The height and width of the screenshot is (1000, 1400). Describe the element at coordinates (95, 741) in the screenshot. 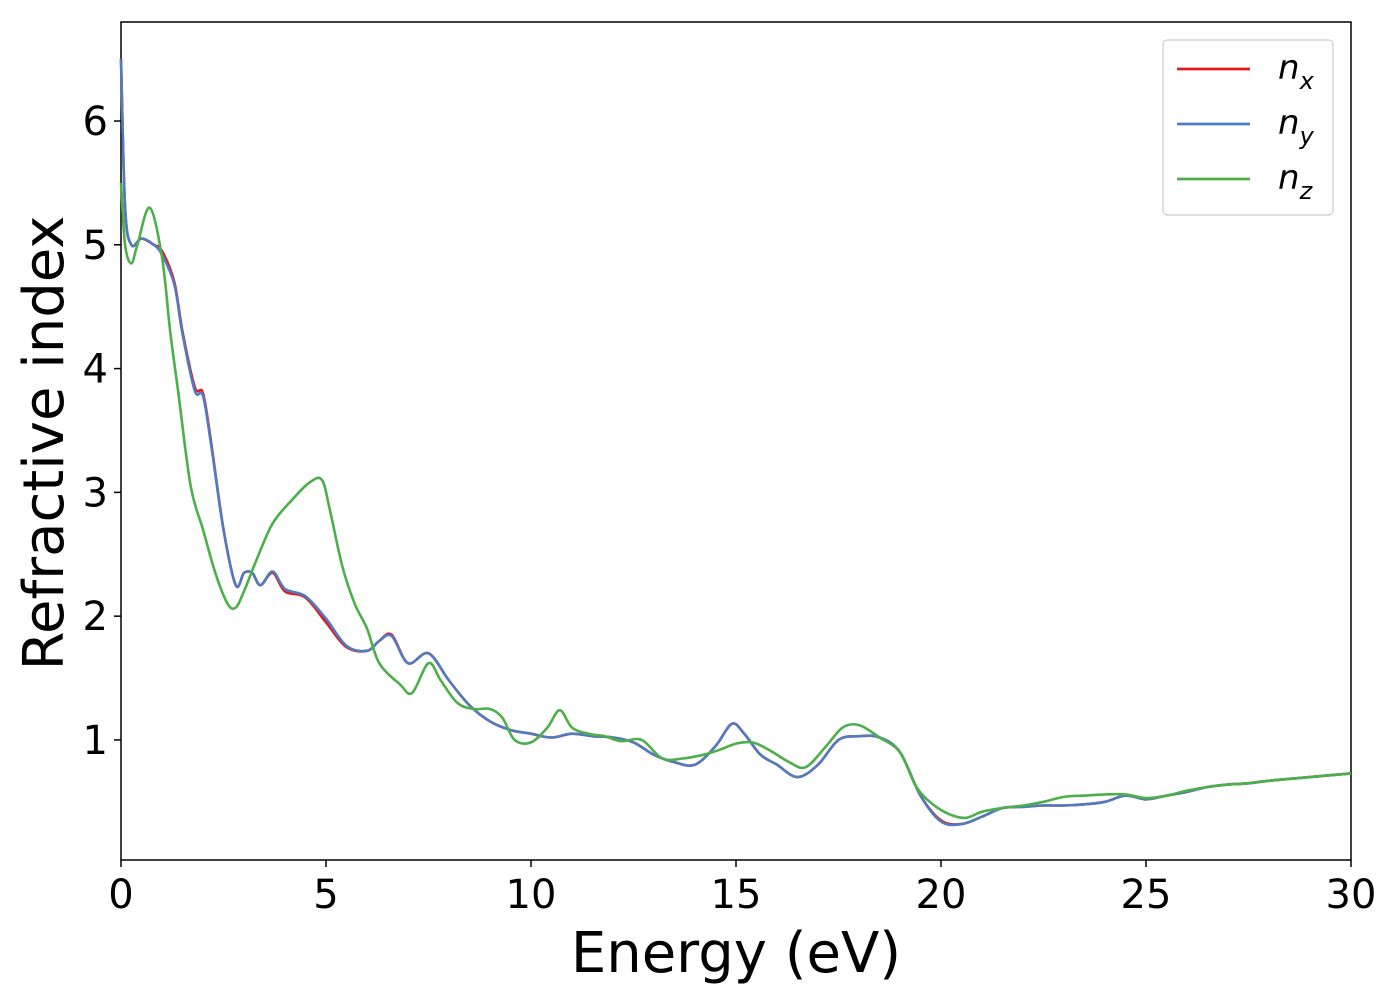

I see `y-tick-label: 1` at that location.